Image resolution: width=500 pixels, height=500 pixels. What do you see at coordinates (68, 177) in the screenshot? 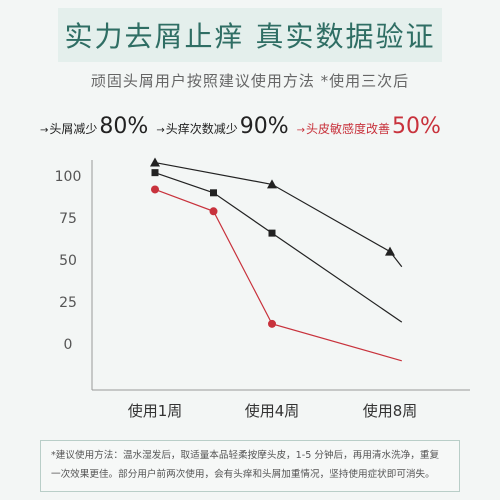
I see `y-tick-label: 100` at bounding box center [68, 177].